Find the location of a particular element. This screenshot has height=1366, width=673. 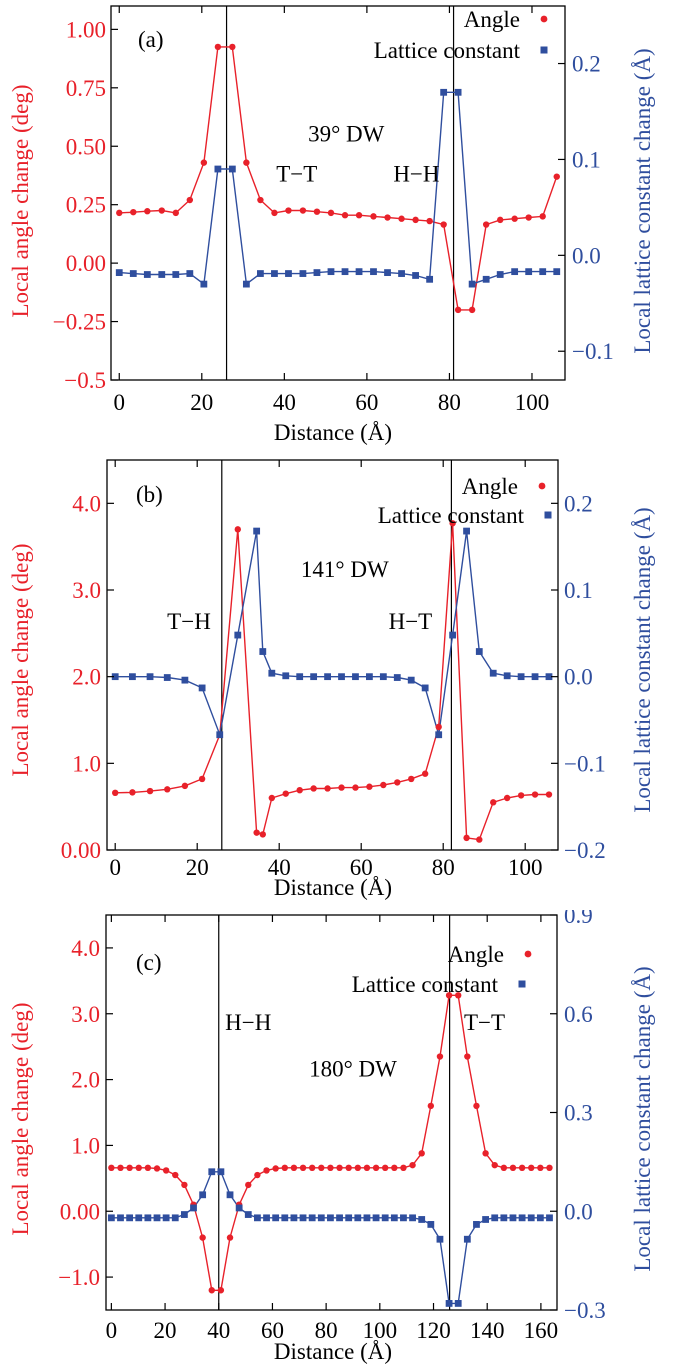

legend-angle-marker is located at coordinates (528, 954).